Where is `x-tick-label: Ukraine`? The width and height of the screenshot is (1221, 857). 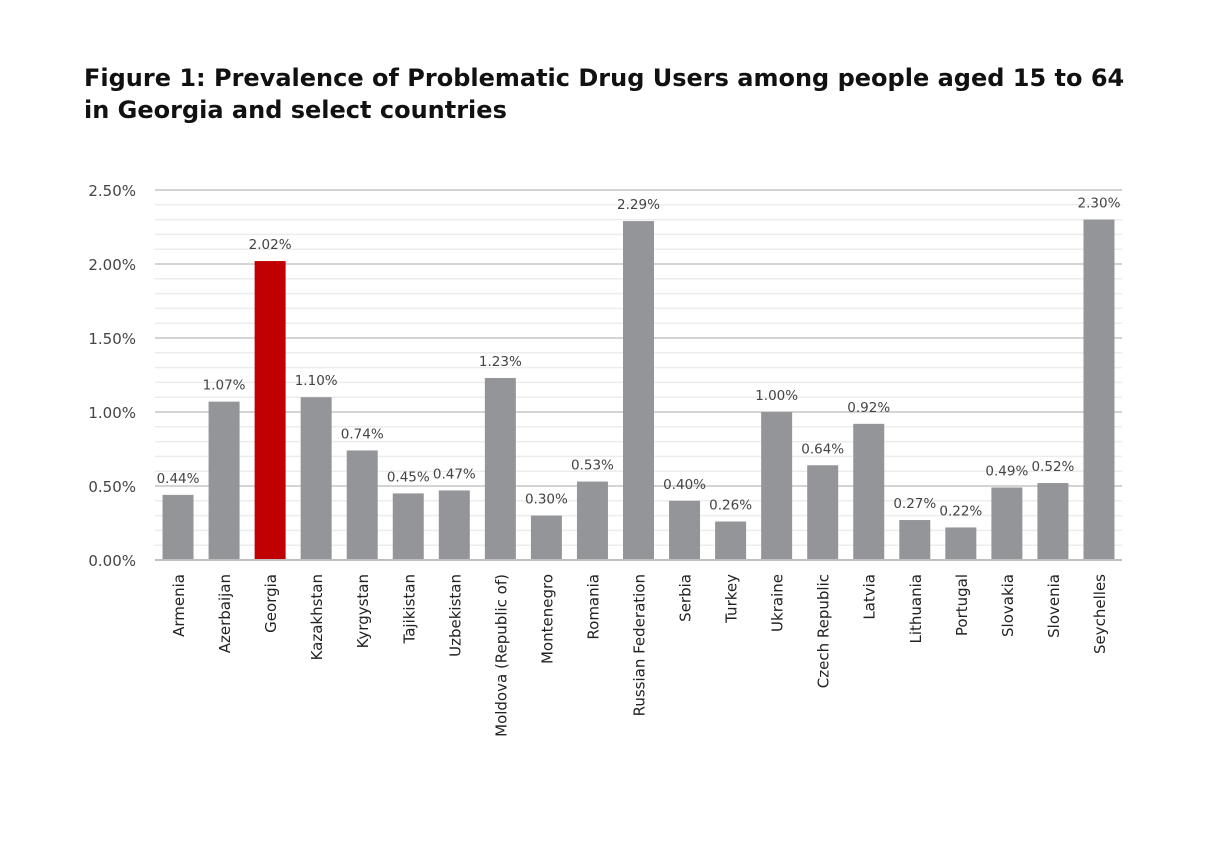
x-tick-label: Ukraine is located at coordinates (778, 603).